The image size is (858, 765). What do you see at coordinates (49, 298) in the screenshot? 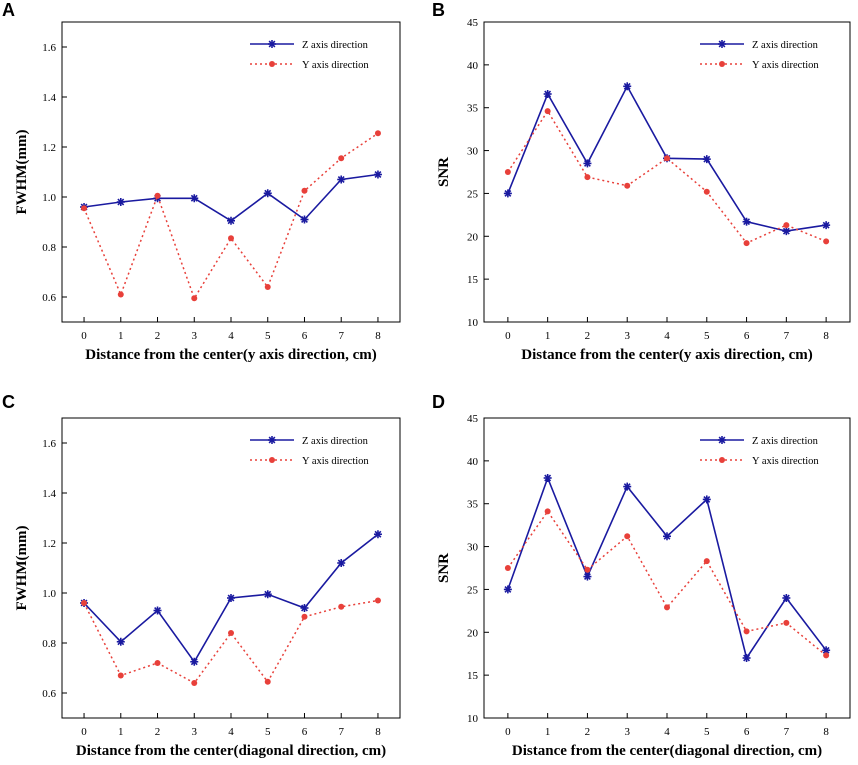
I see `panel-a-ytick-label: 0.6` at bounding box center [49, 298].